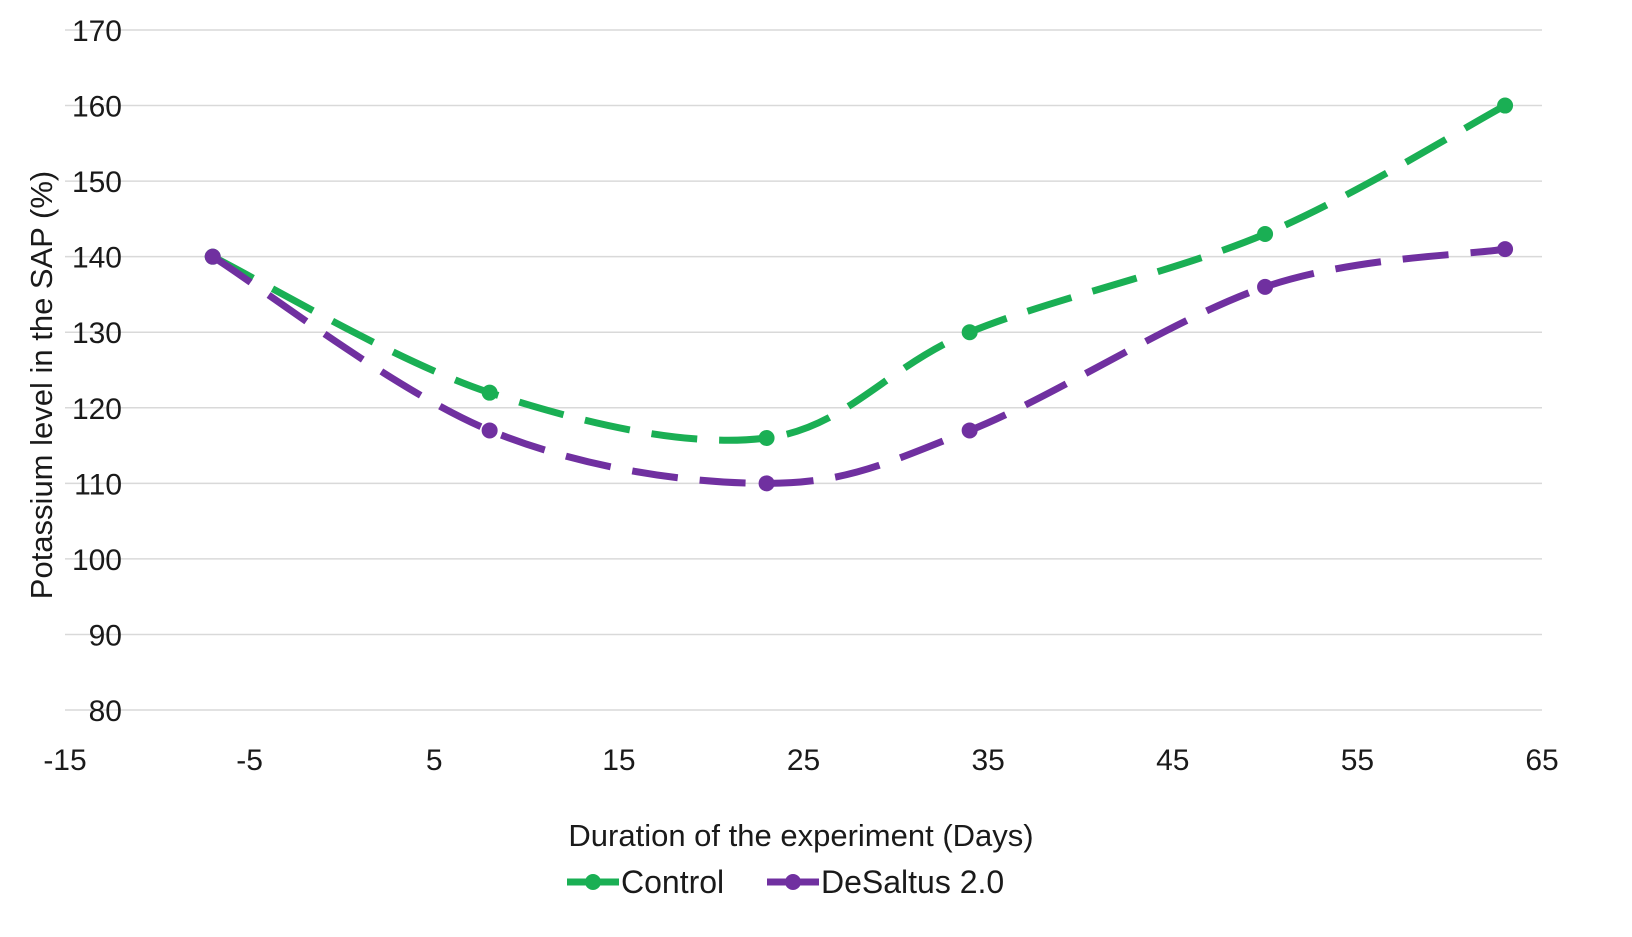  I want to click on x-tick-label: 55, so click(1357, 760).